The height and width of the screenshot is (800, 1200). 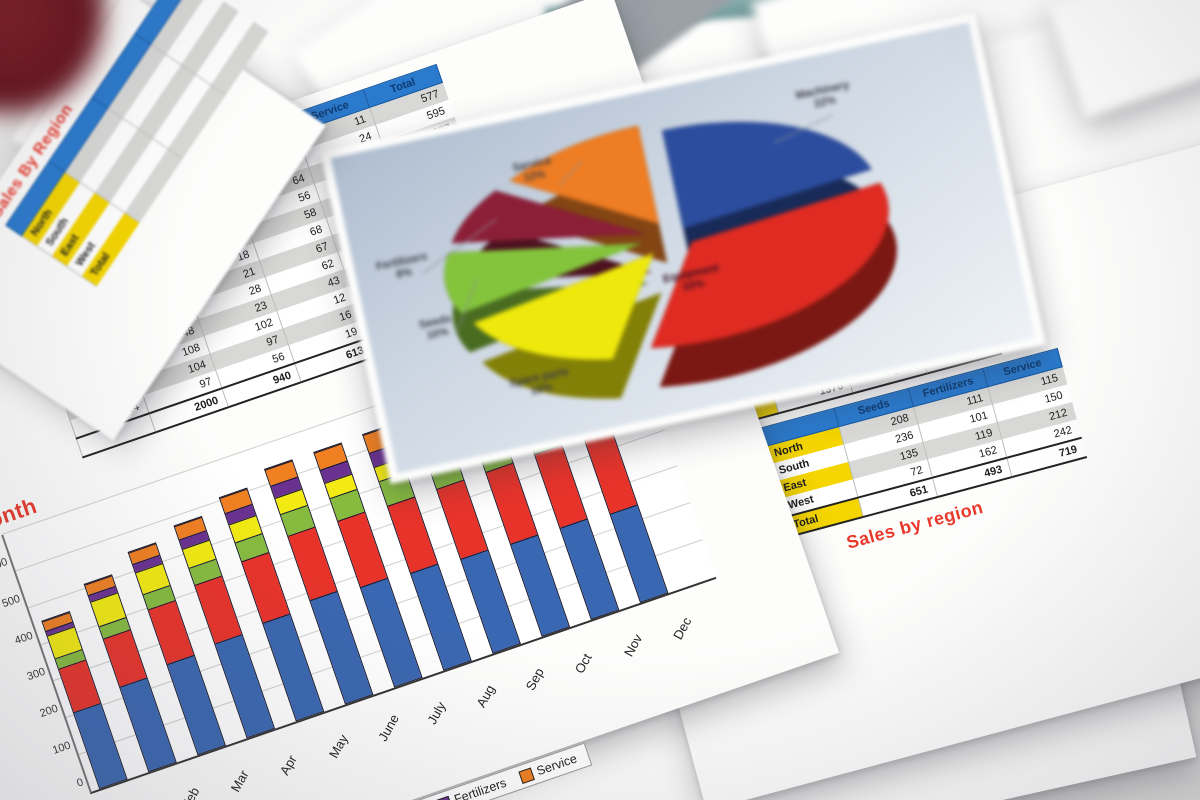 What do you see at coordinates (436, 713) in the screenshot?
I see `x-axis-label: July` at bounding box center [436, 713].